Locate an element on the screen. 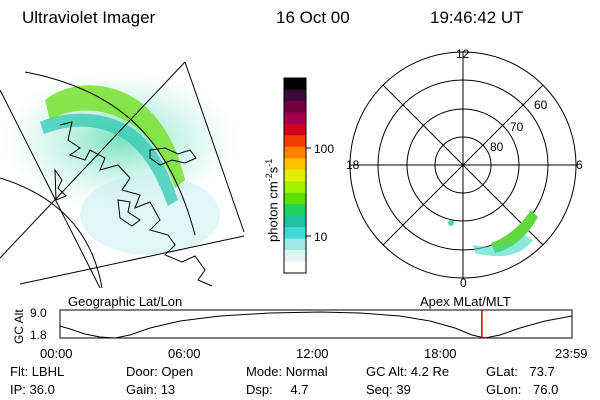 Image resolution: width=600 pixels, height=400 pixels. coastline is located at coordinates (136, 204).